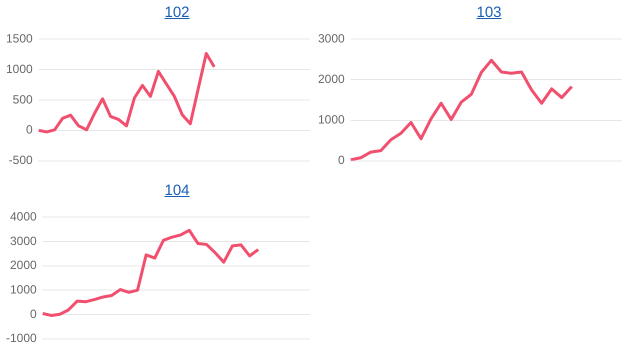 The height and width of the screenshot is (354, 624). Describe the element at coordinates (23, 99) in the screenshot. I see `y-tick-label: 500` at that location.